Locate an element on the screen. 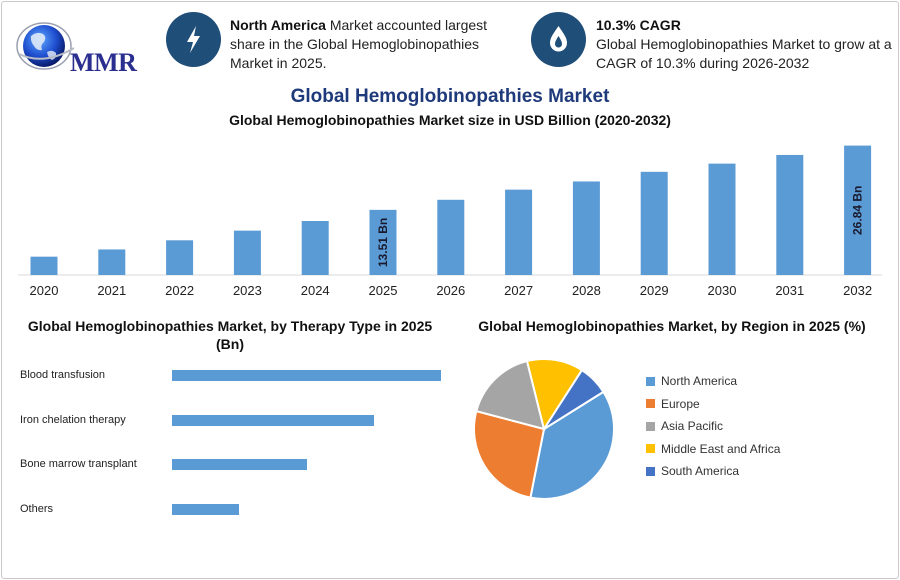 The image size is (900, 580). x-tick-label: 2026 is located at coordinates (450, 290).